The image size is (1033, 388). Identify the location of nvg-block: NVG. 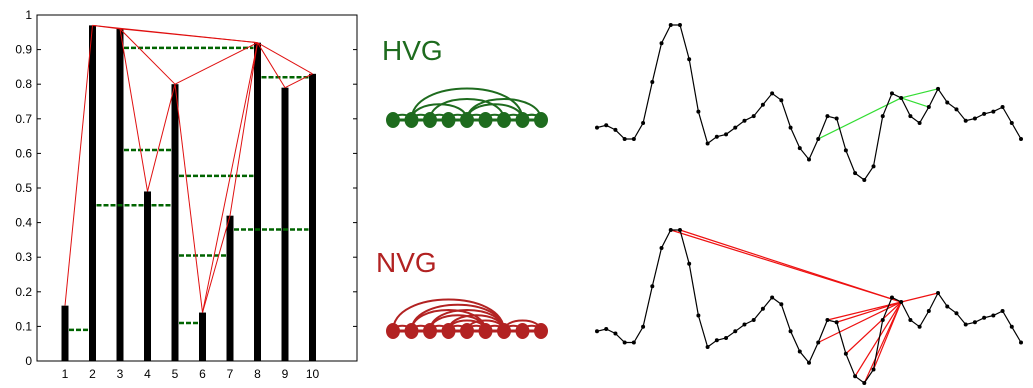
(462, 293).